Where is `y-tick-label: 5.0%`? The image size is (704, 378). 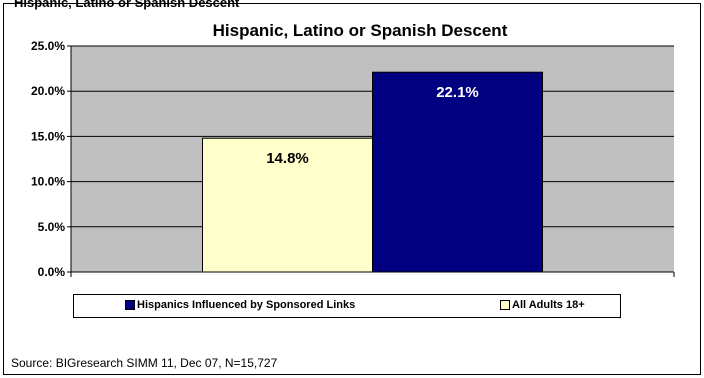
y-tick-label: 5.0% is located at coordinates (52, 227).